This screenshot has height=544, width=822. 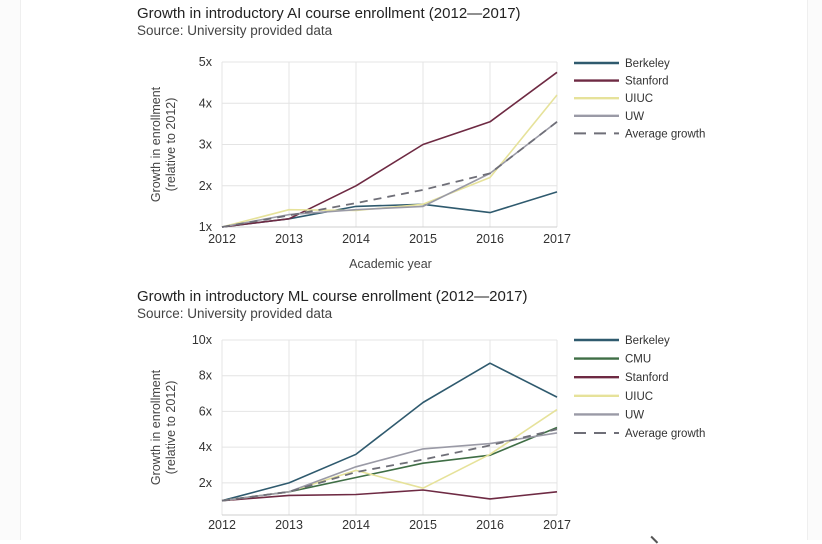 I want to click on ml-y-tick-label: 2x, so click(x=206, y=483).